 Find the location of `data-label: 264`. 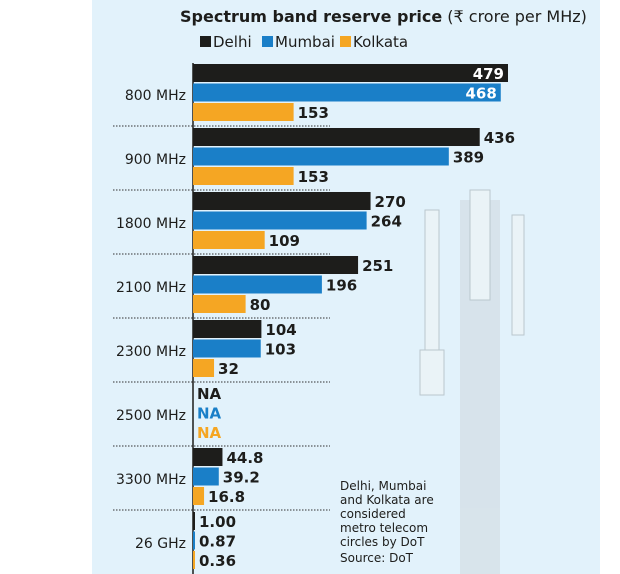

data-label: 264 is located at coordinates (386, 222).